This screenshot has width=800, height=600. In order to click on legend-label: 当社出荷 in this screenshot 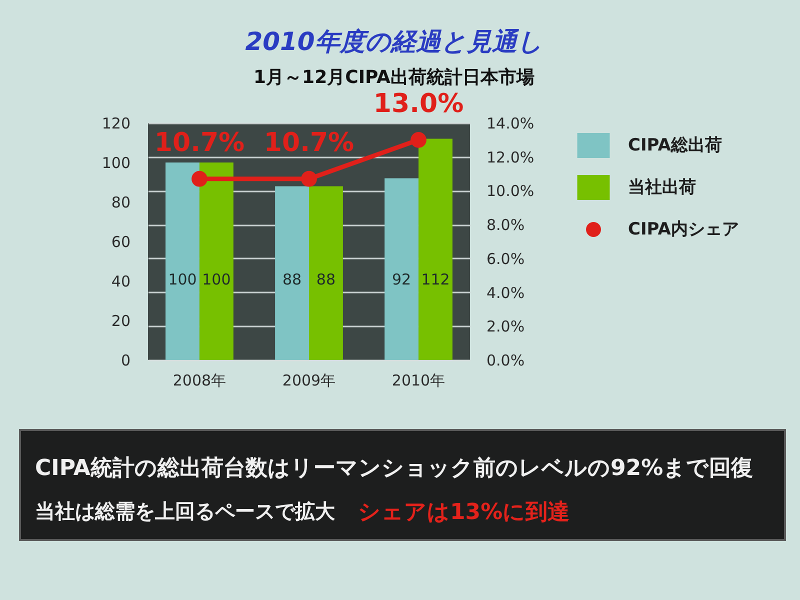, I will do `click(662, 188)`.